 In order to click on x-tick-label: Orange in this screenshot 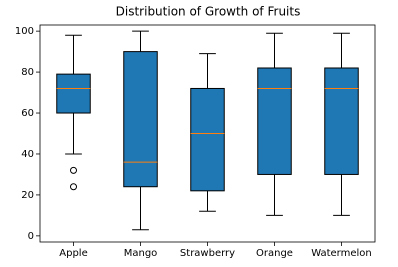, I will do `click(274, 253)`.